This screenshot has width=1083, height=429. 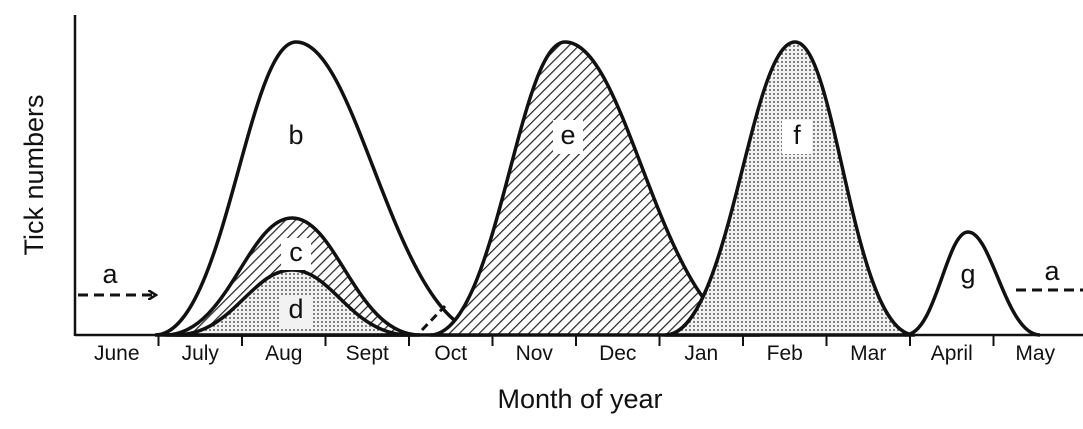 What do you see at coordinates (1035, 353) in the screenshot?
I see `month-label: May` at bounding box center [1035, 353].